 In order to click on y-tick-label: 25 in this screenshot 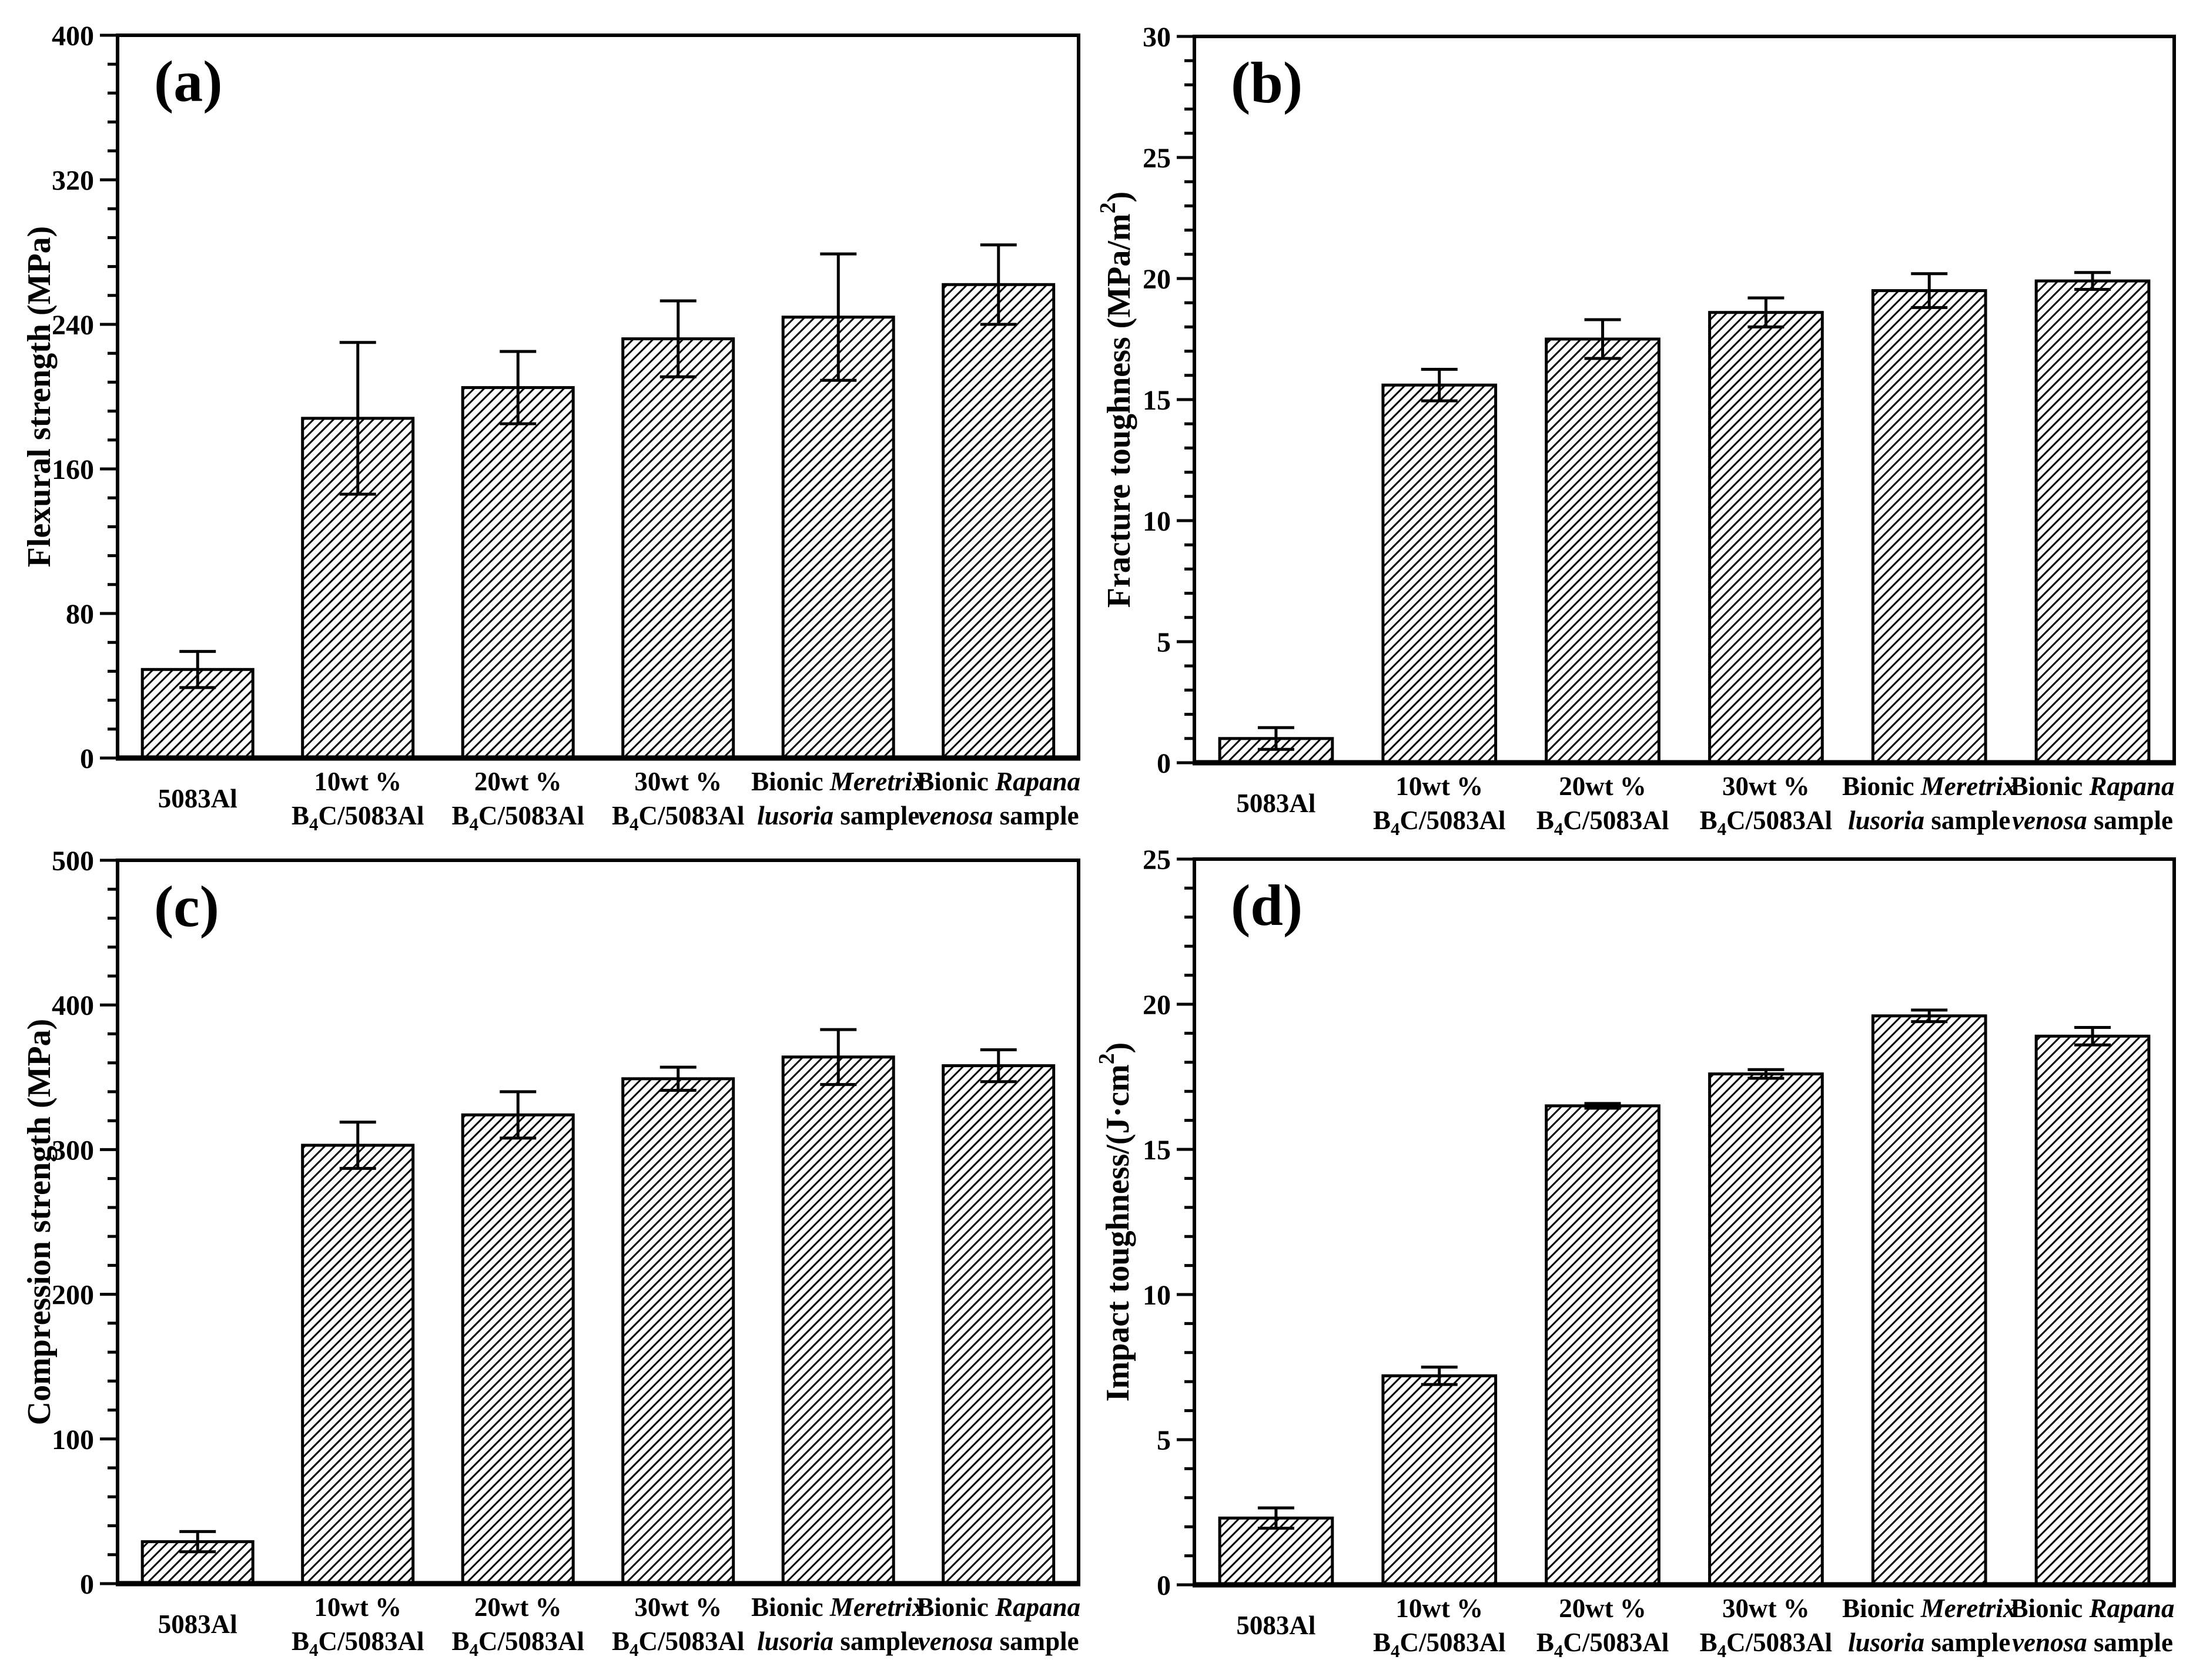, I will do `click(1157, 158)`.